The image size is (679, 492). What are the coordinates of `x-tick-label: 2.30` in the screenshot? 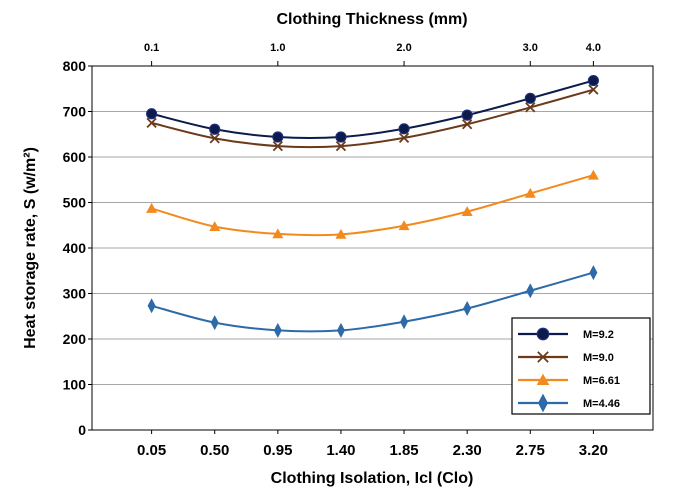 It's located at (467, 450).